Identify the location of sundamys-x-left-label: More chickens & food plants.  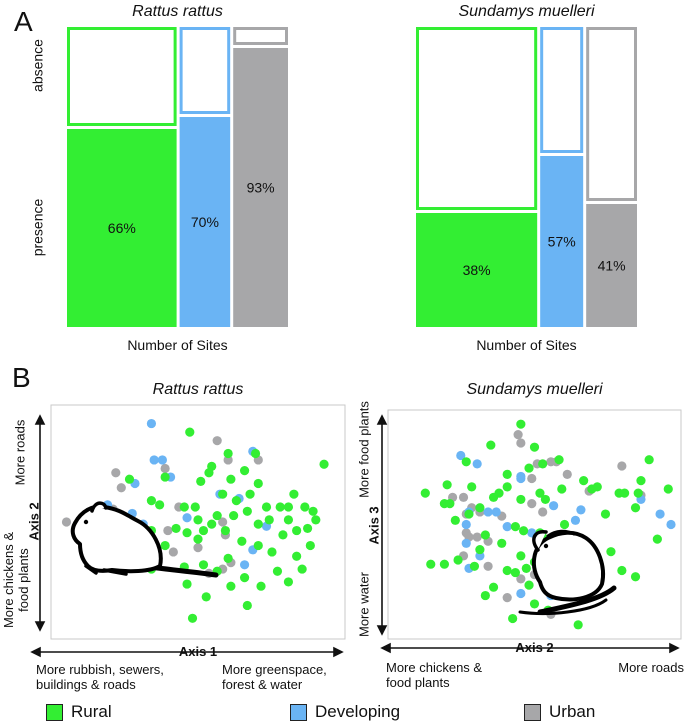
(434, 675).